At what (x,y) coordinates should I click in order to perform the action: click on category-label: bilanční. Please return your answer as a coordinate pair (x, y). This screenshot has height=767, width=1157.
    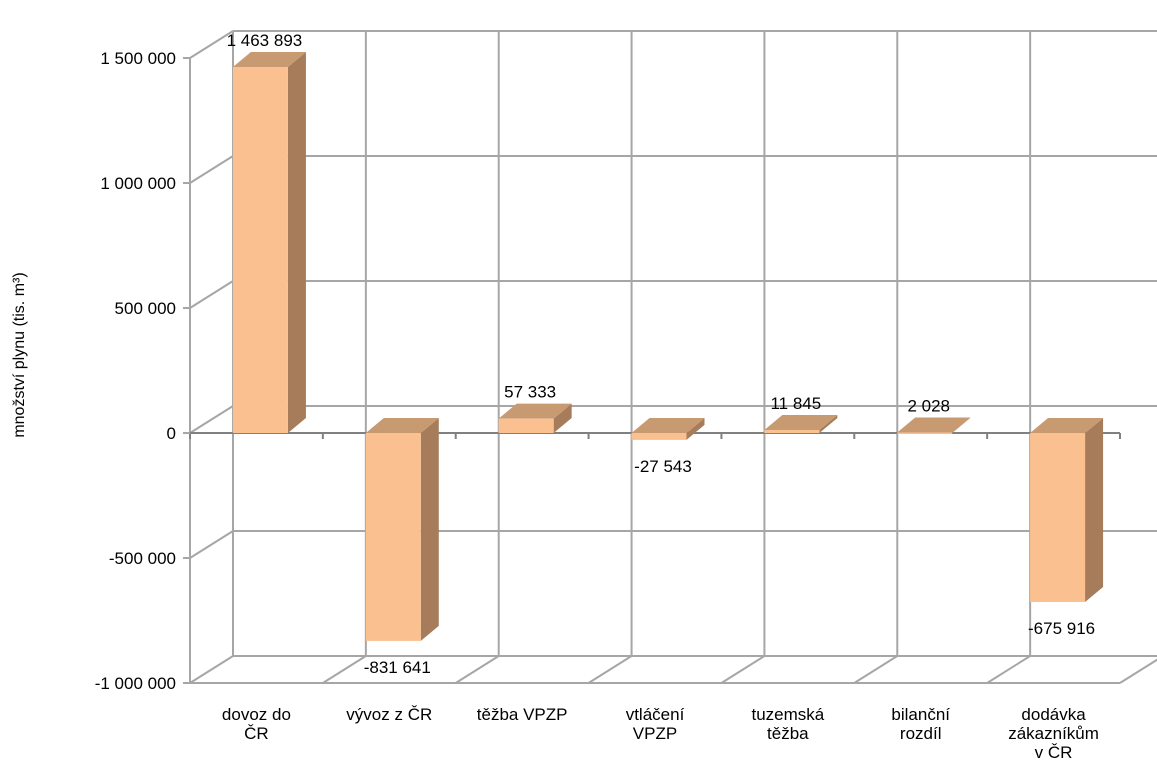
    Looking at the image, I should click on (920, 714).